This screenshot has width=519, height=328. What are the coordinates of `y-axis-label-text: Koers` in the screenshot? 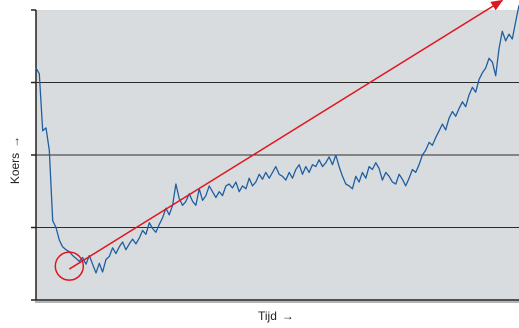 It's located at (15, 168).